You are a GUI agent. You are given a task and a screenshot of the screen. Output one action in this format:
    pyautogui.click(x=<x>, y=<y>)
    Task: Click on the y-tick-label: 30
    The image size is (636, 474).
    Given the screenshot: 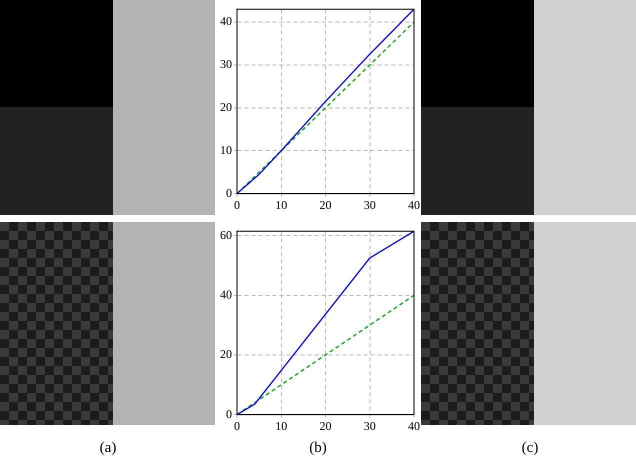 What is the action you would take?
    pyautogui.click(x=226, y=64)
    